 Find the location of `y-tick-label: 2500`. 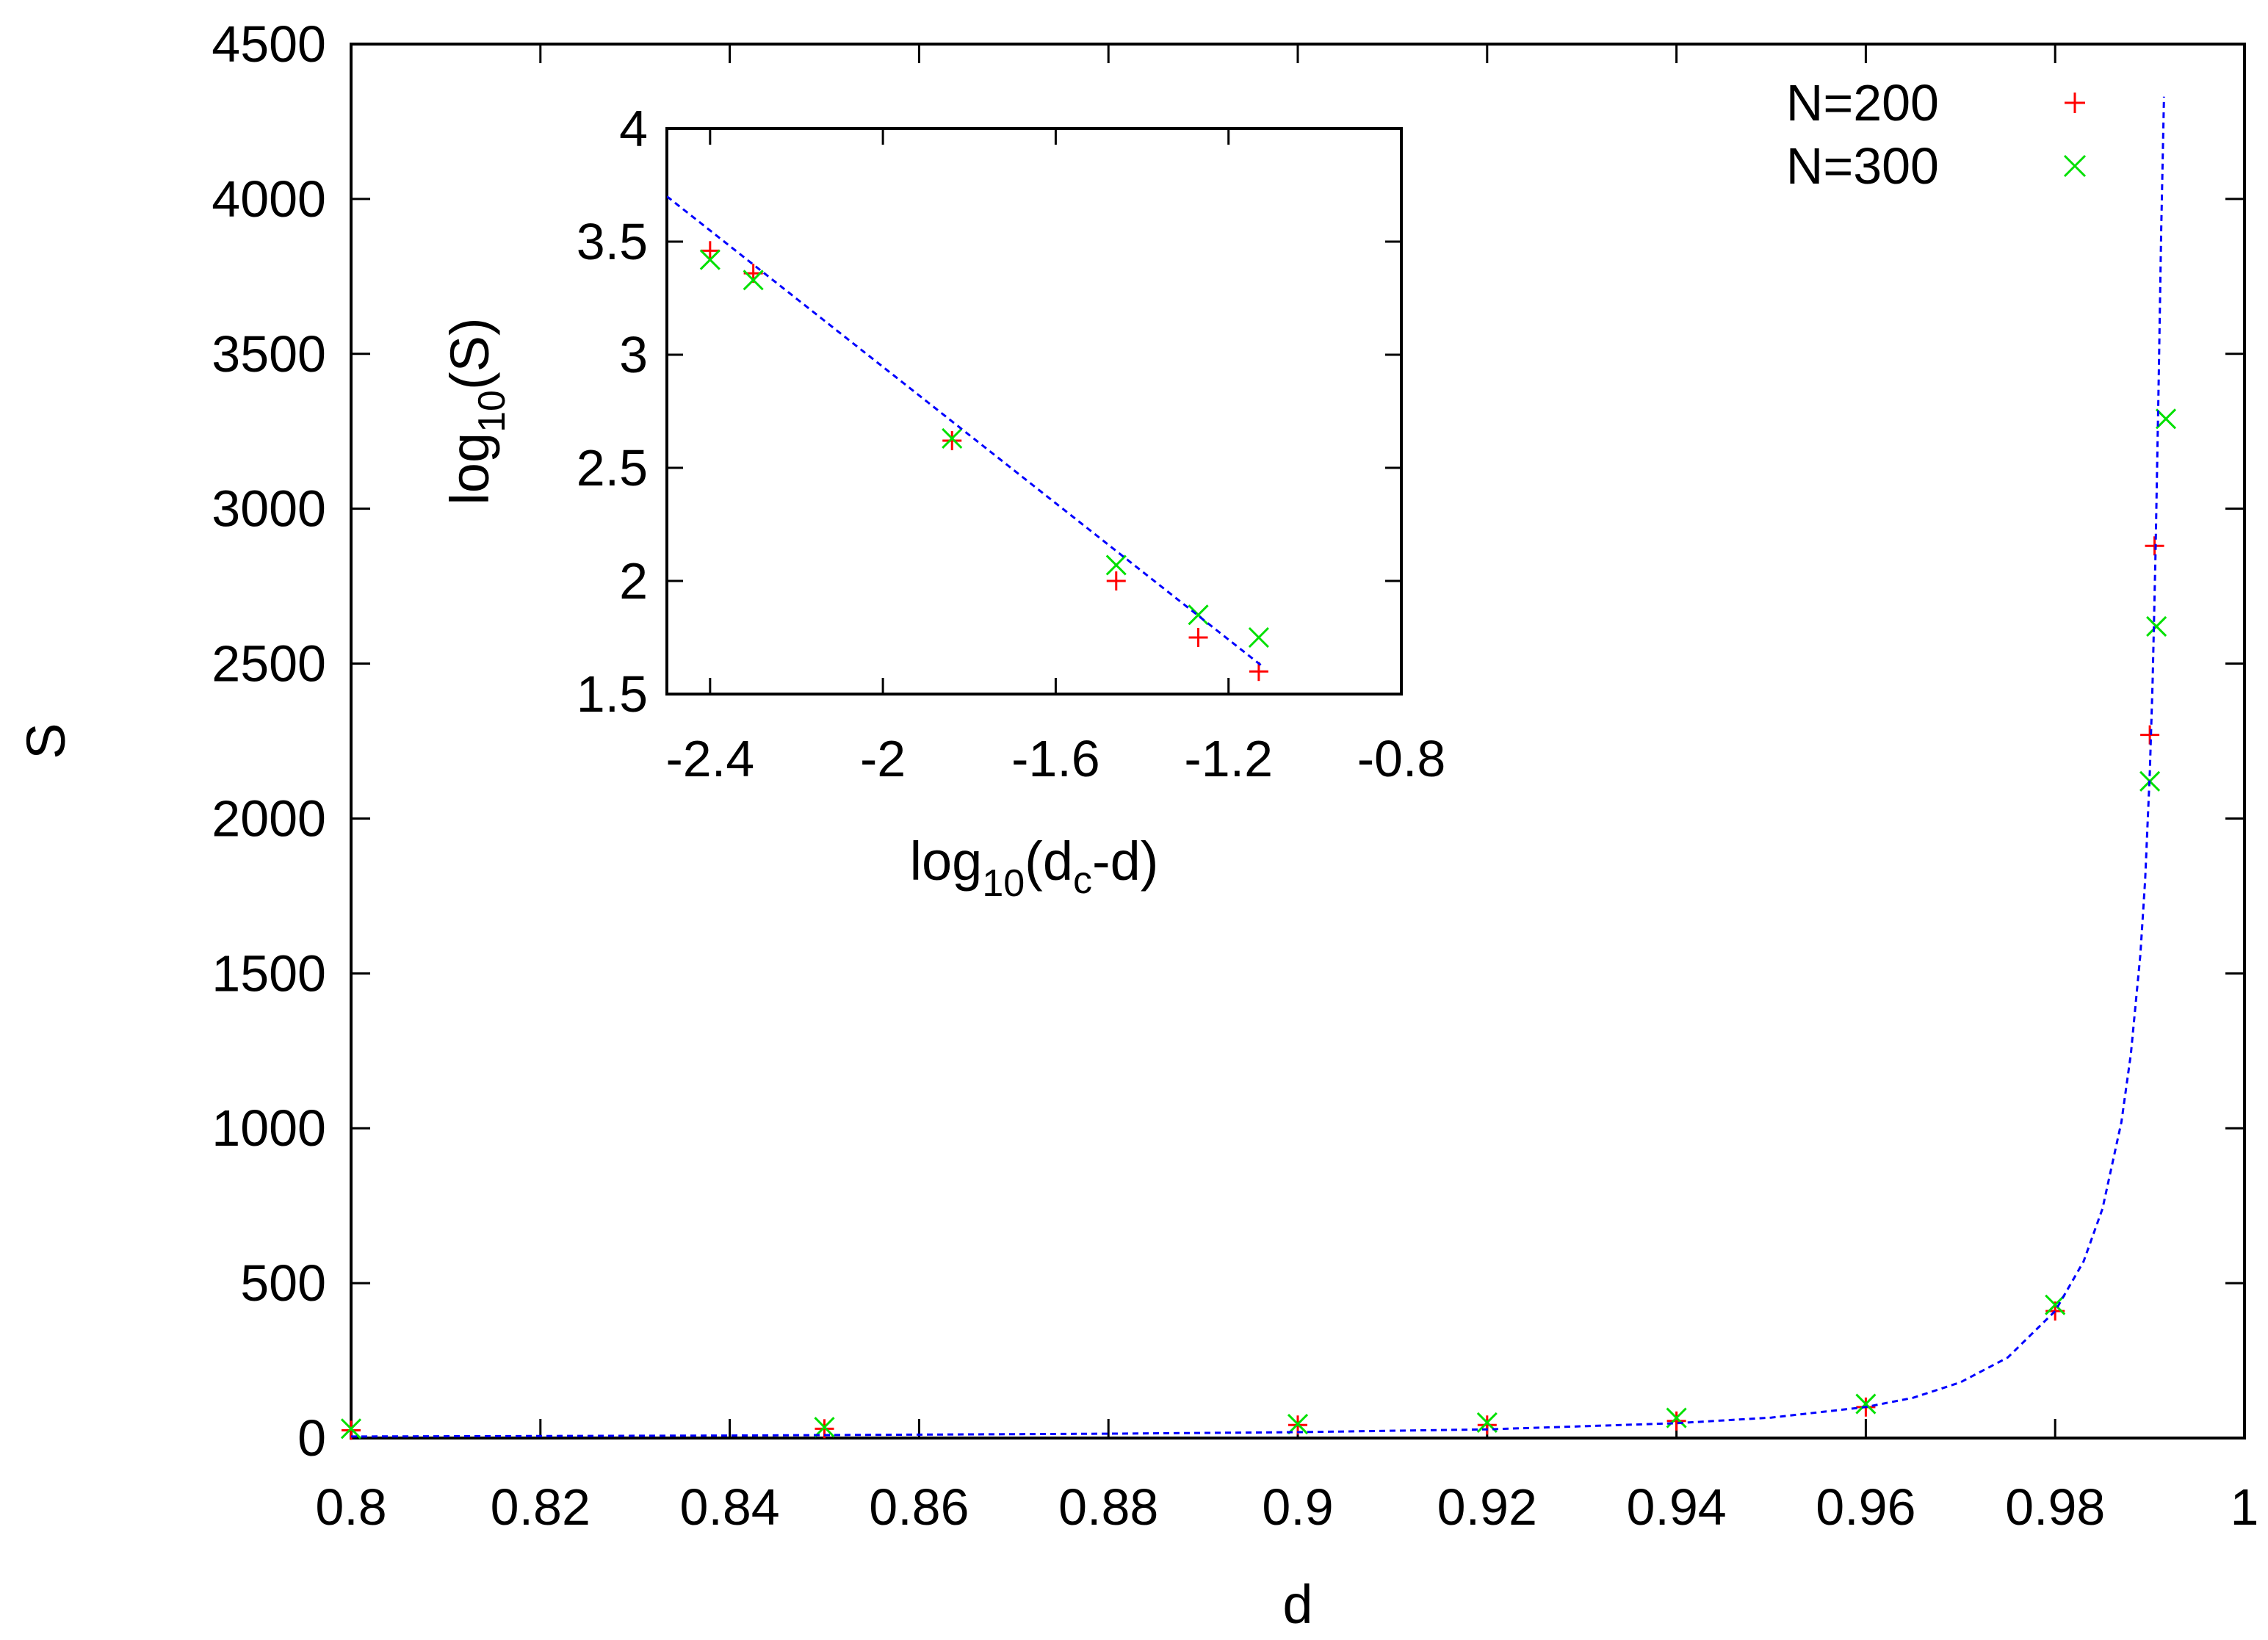

y-tick-label: 2500 is located at coordinates (269, 664).